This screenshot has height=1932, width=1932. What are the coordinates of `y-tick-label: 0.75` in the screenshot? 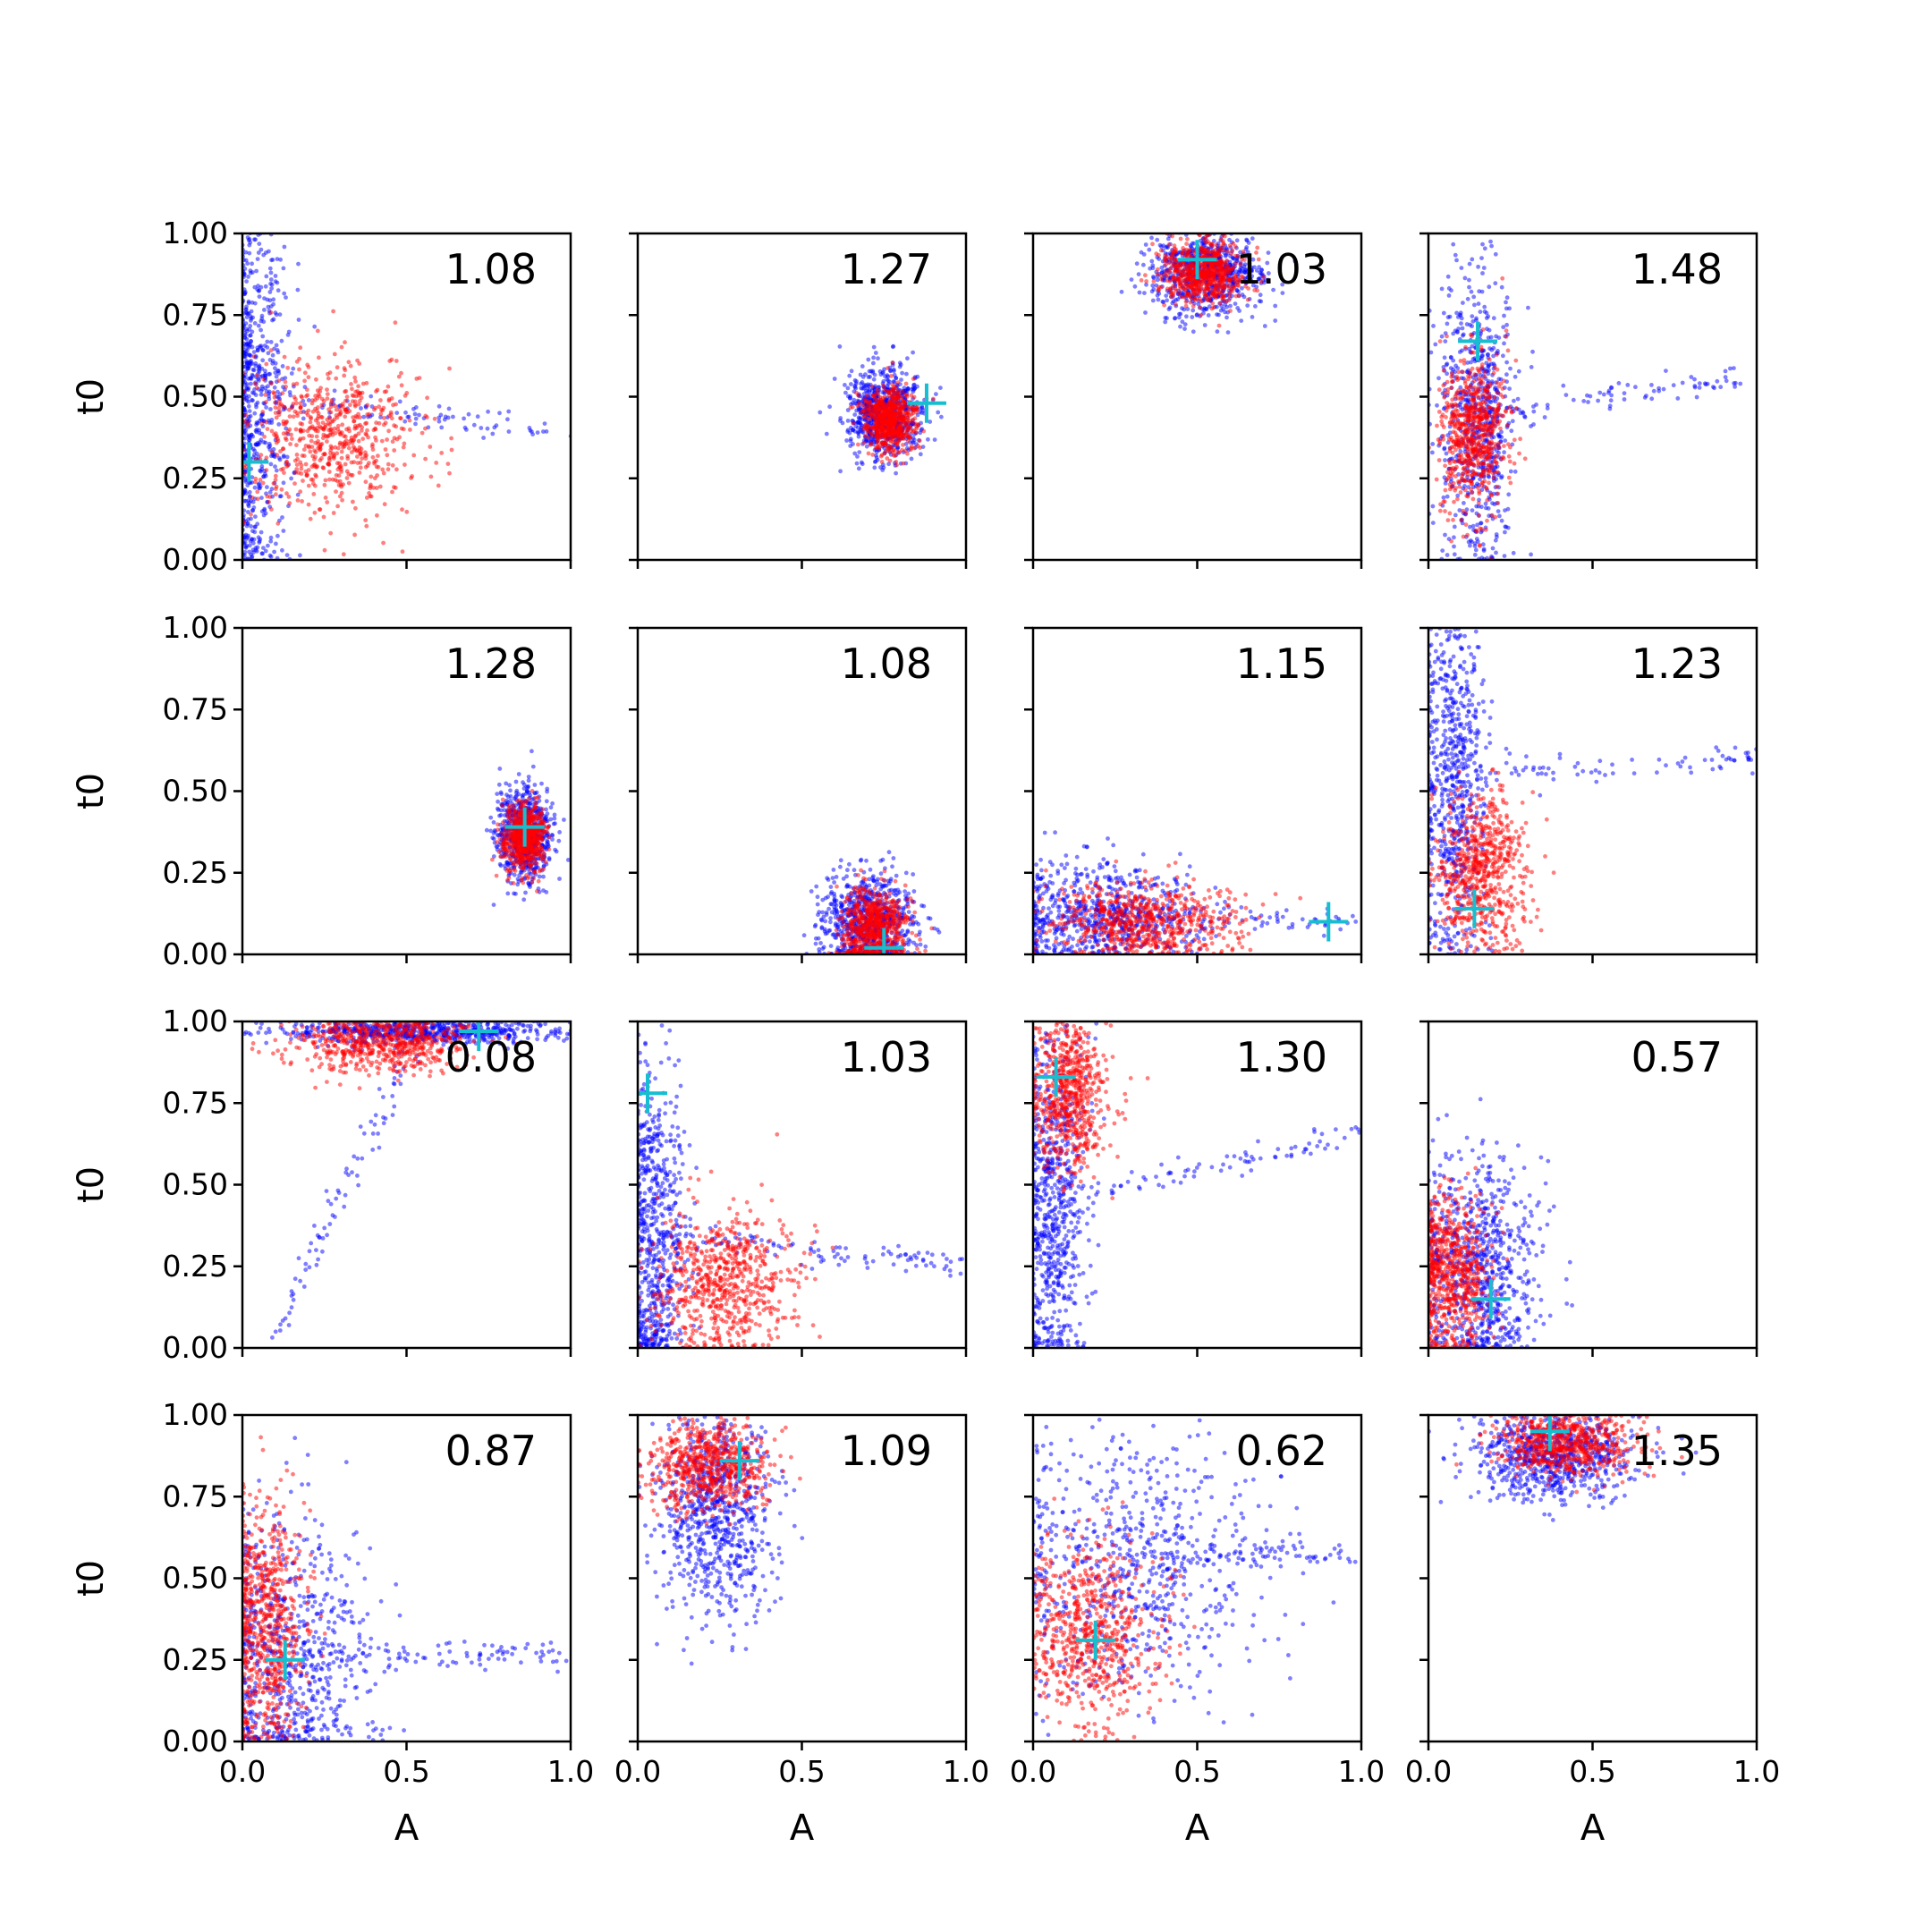 It's located at (195, 314).